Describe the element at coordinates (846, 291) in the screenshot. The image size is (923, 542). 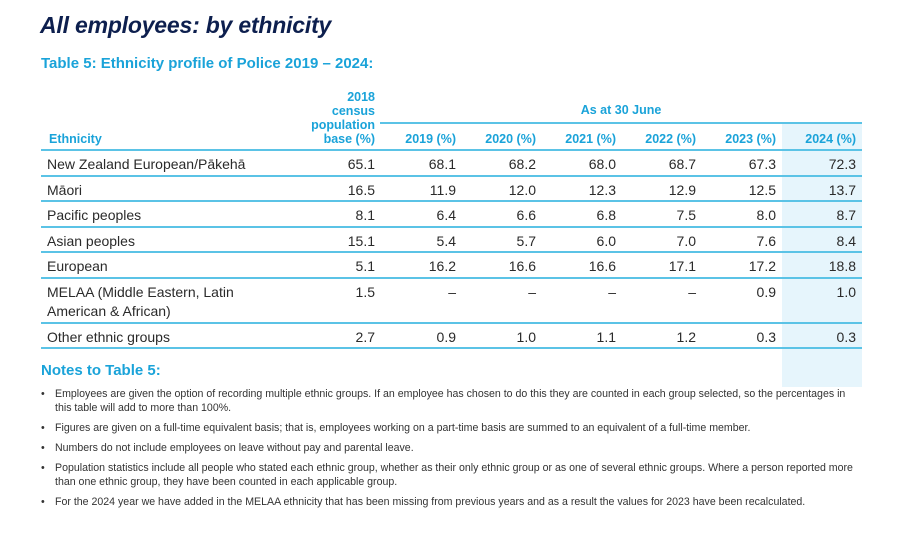
I see `cell-2024: 1.0` at that location.